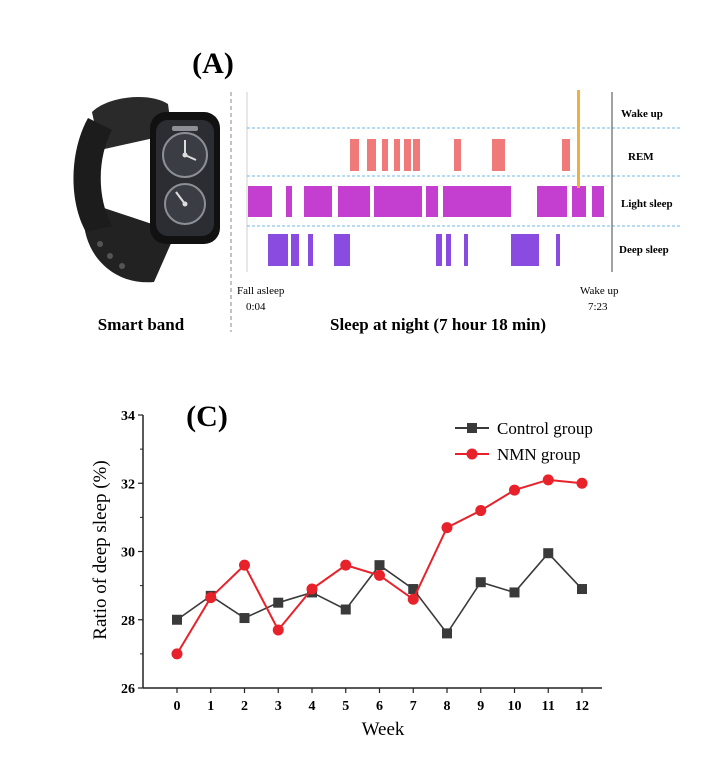 The image size is (720, 760). What do you see at coordinates (641, 157) in the screenshot?
I see `stage-label-rem: REM` at bounding box center [641, 157].